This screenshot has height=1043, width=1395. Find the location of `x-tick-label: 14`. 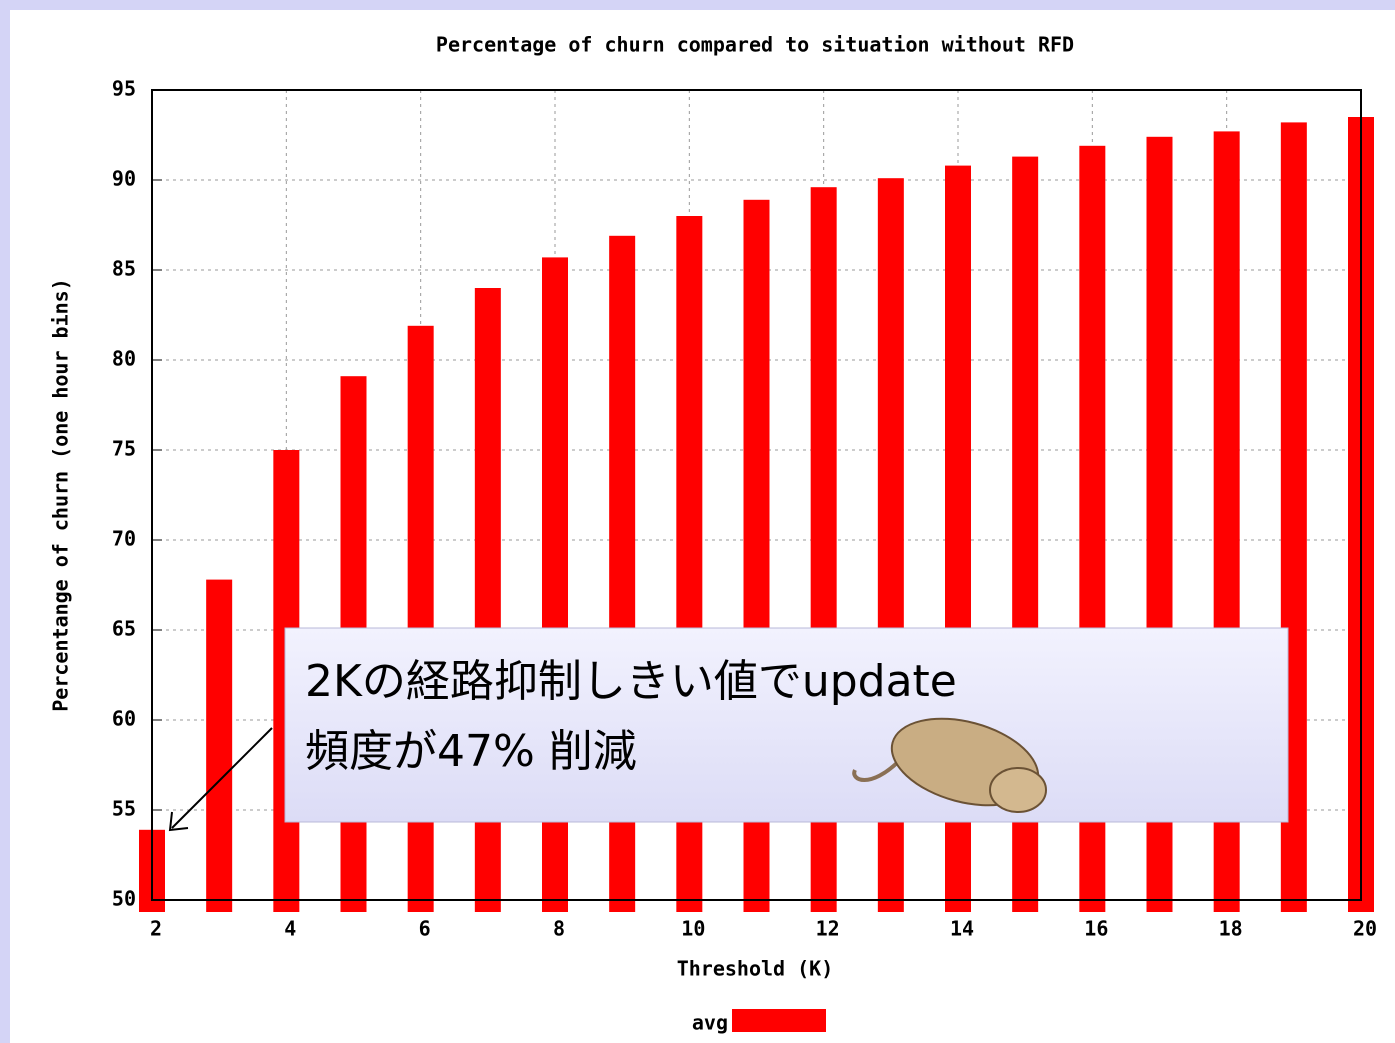

x-tick-label: 14 is located at coordinates (962, 929).